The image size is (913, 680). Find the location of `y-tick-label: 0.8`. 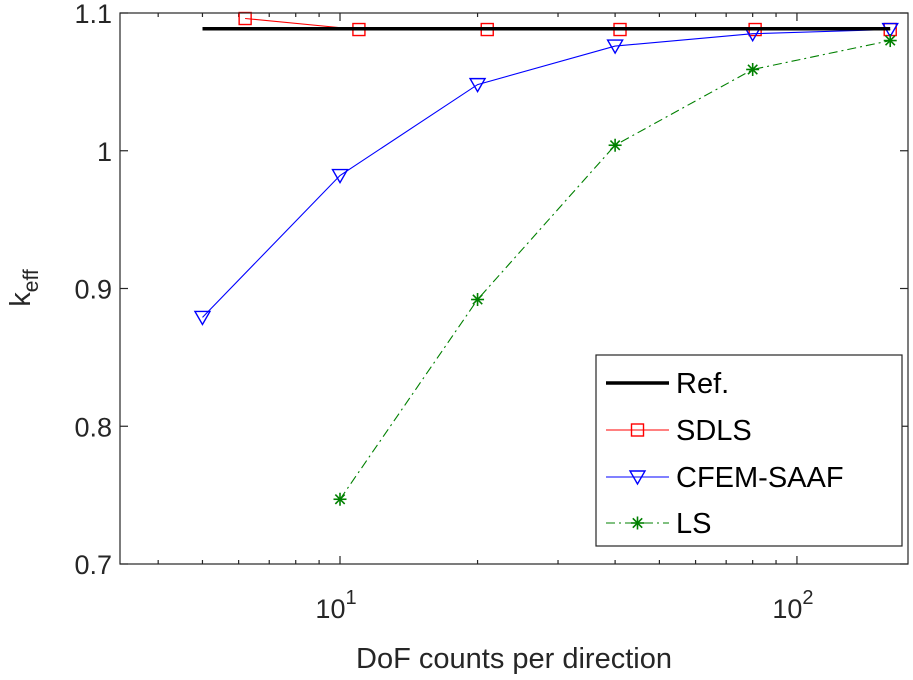

y-tick-label: 0.8 is located at coordinates (93, 427).